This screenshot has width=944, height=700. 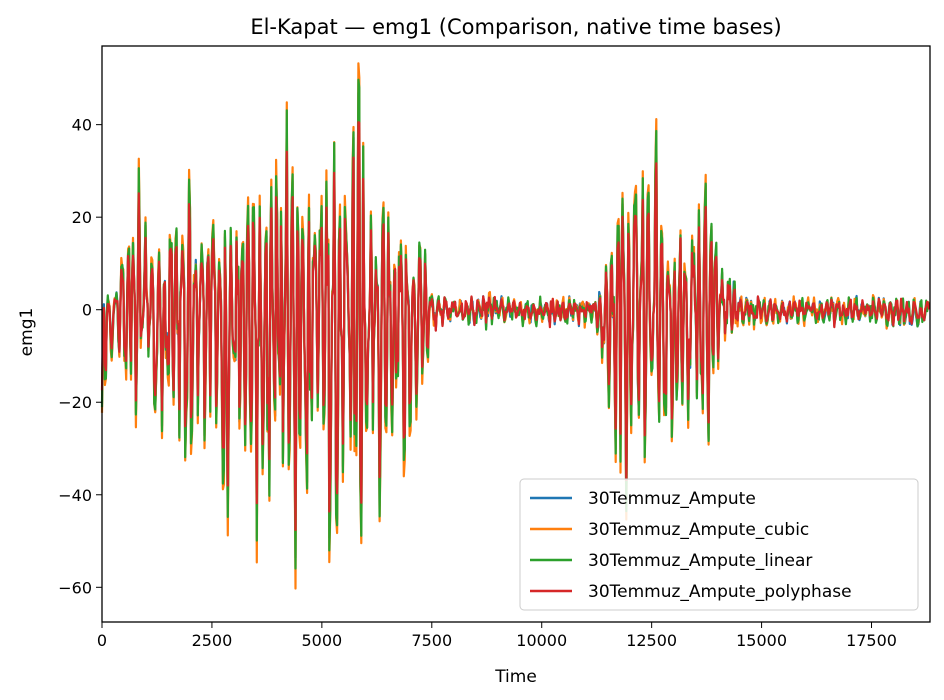 I want to click on x-axis-label: Time, so click(x=515, y=677).